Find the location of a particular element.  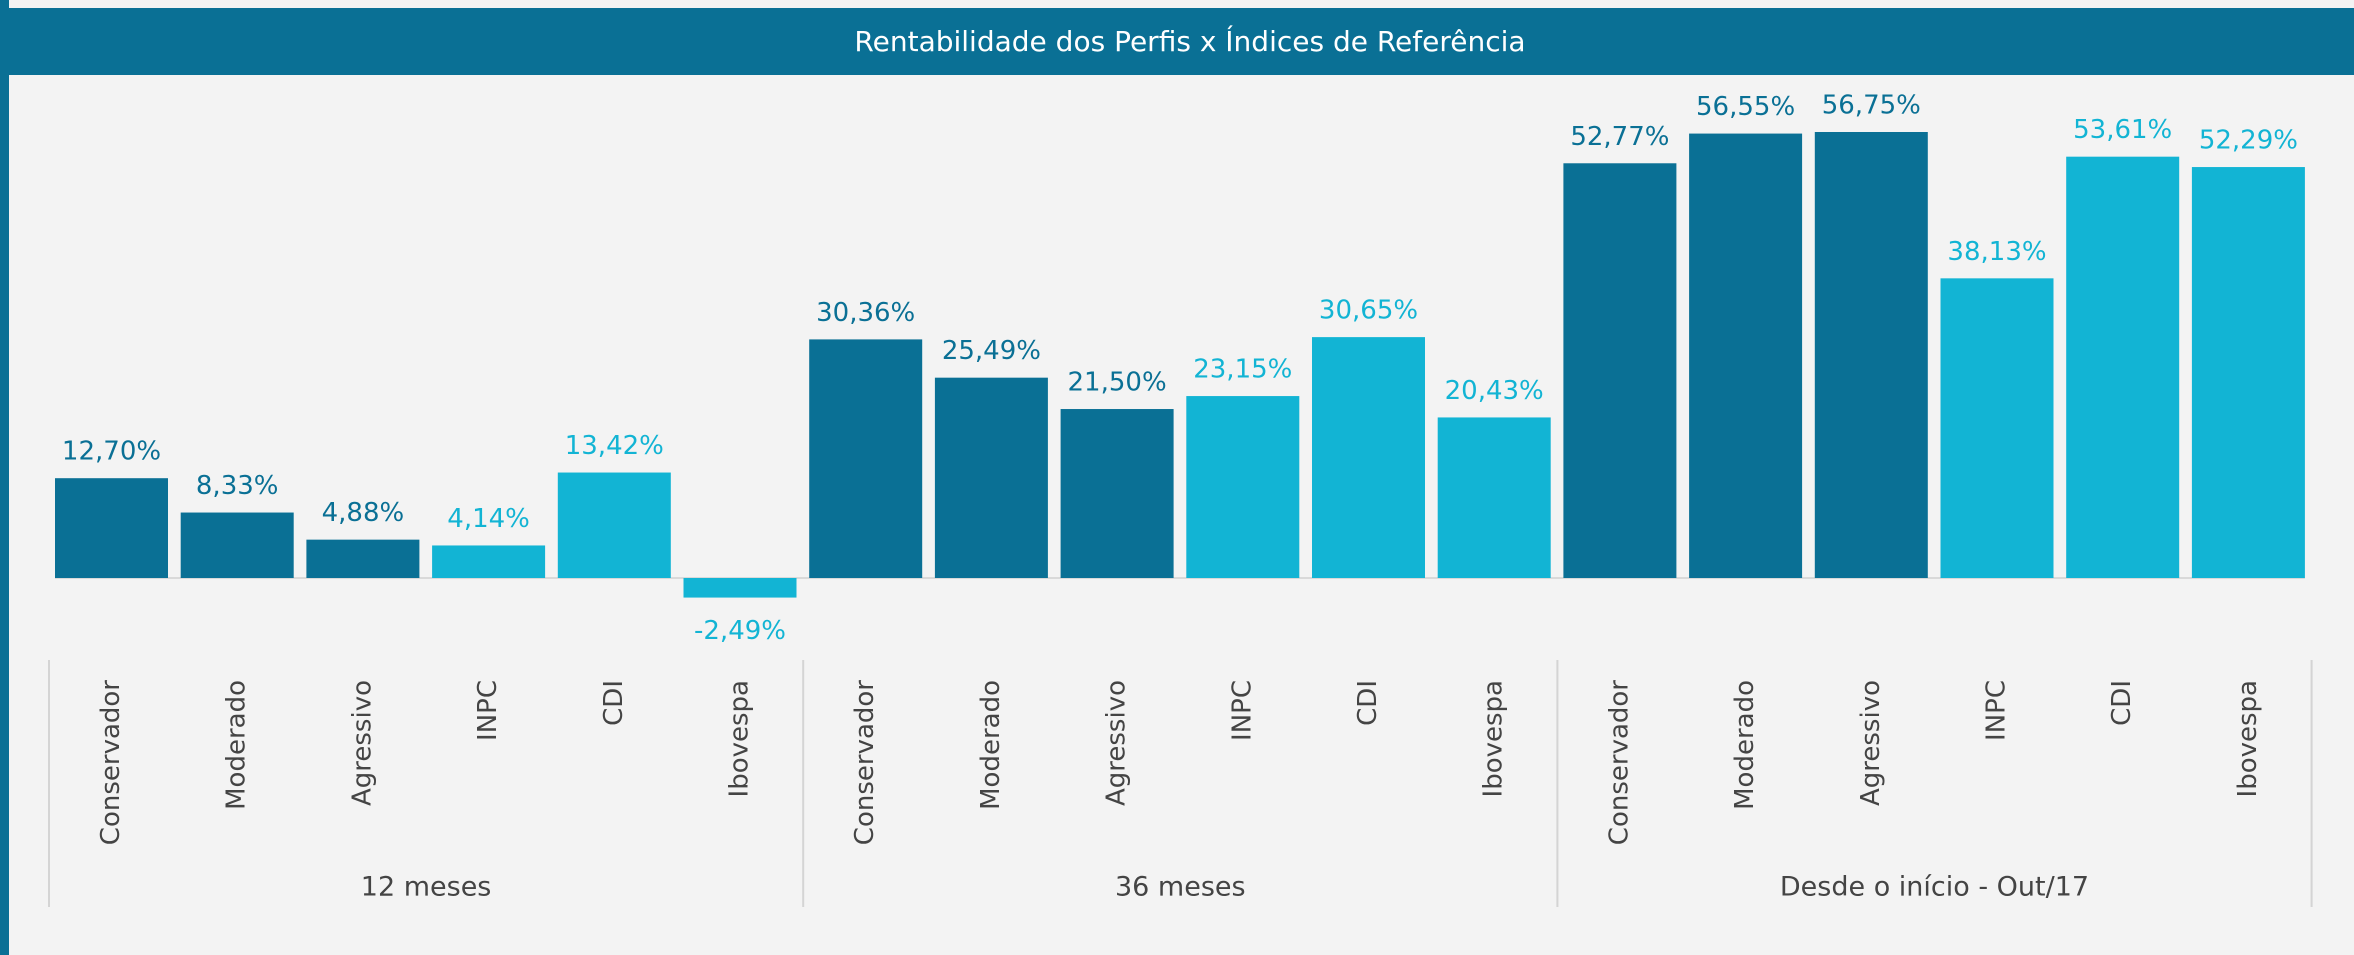

value-label: 23,15% is located at coordinates (1242, 370).